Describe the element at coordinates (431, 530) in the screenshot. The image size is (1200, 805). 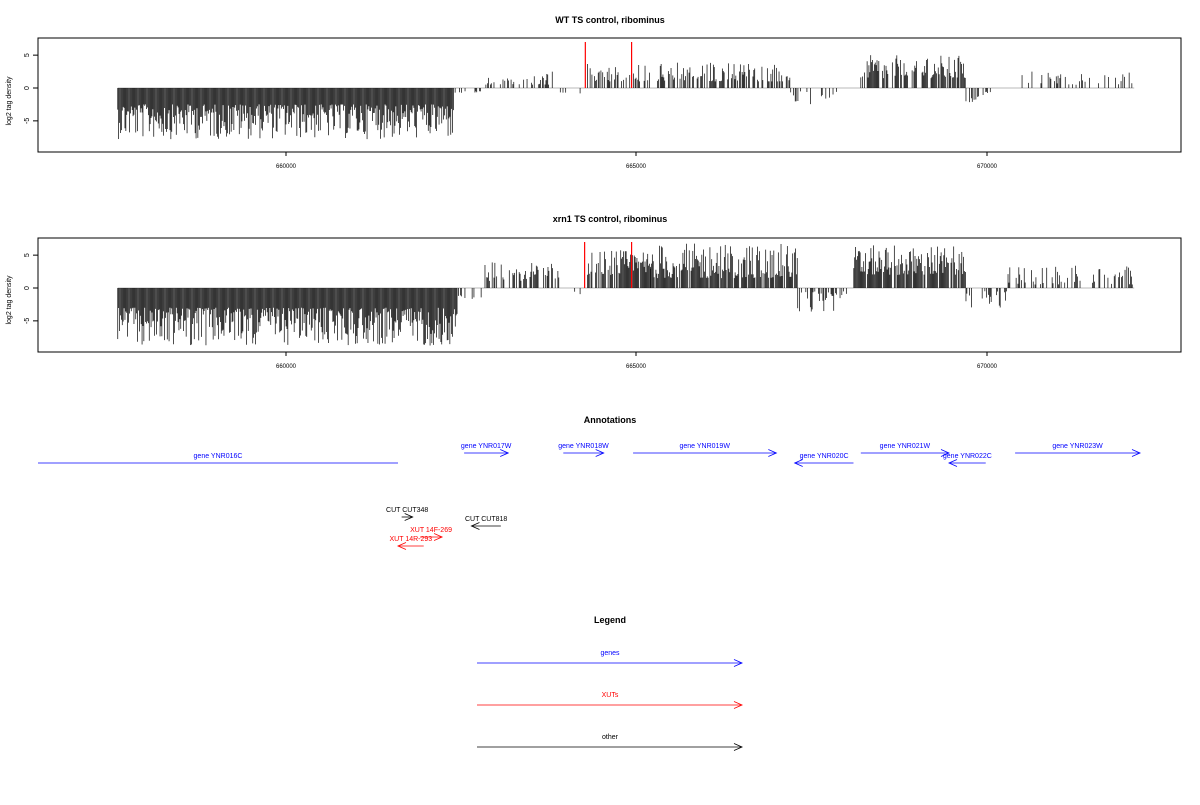
I see `feature-label: XUT 14F-269` at that location.